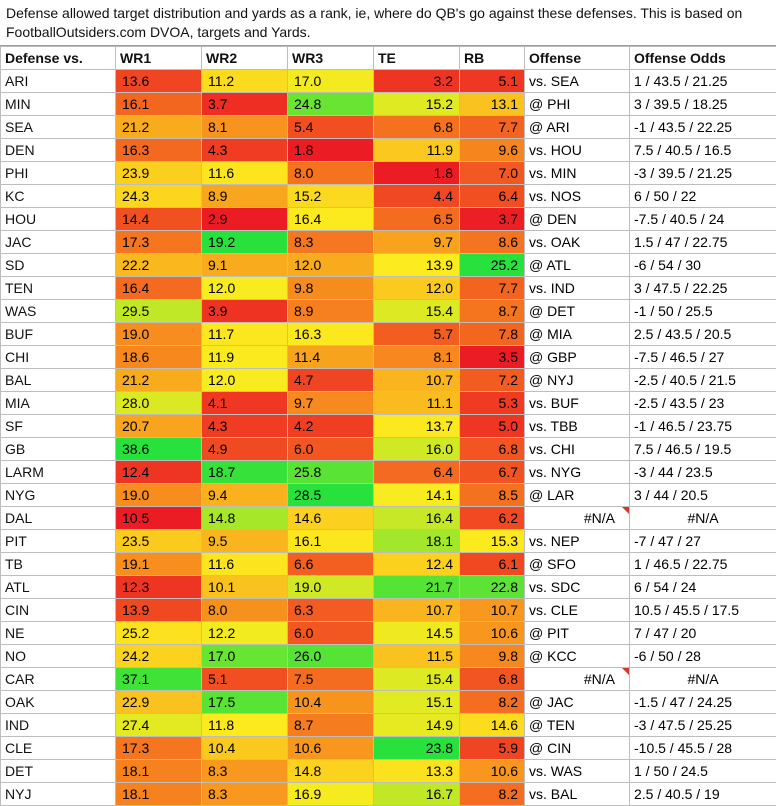 This screenshot has width=776, height=806. I want to click on wr1-cell: 16.1, so click(159, 104).